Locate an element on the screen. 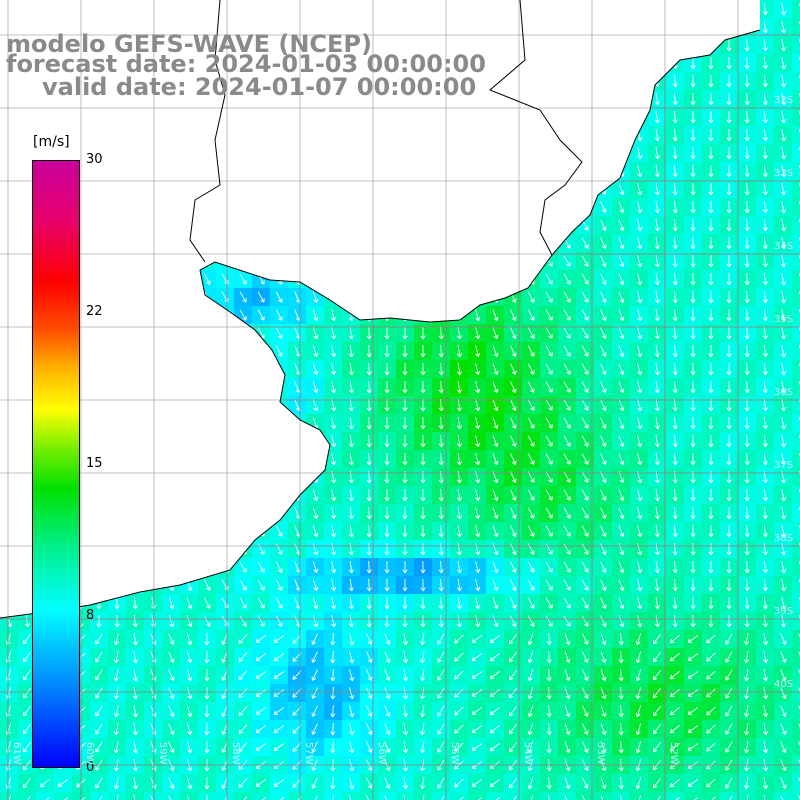 The image size is (800, 800). colorbar-tick: 15 is located at coordinates (94, 463).